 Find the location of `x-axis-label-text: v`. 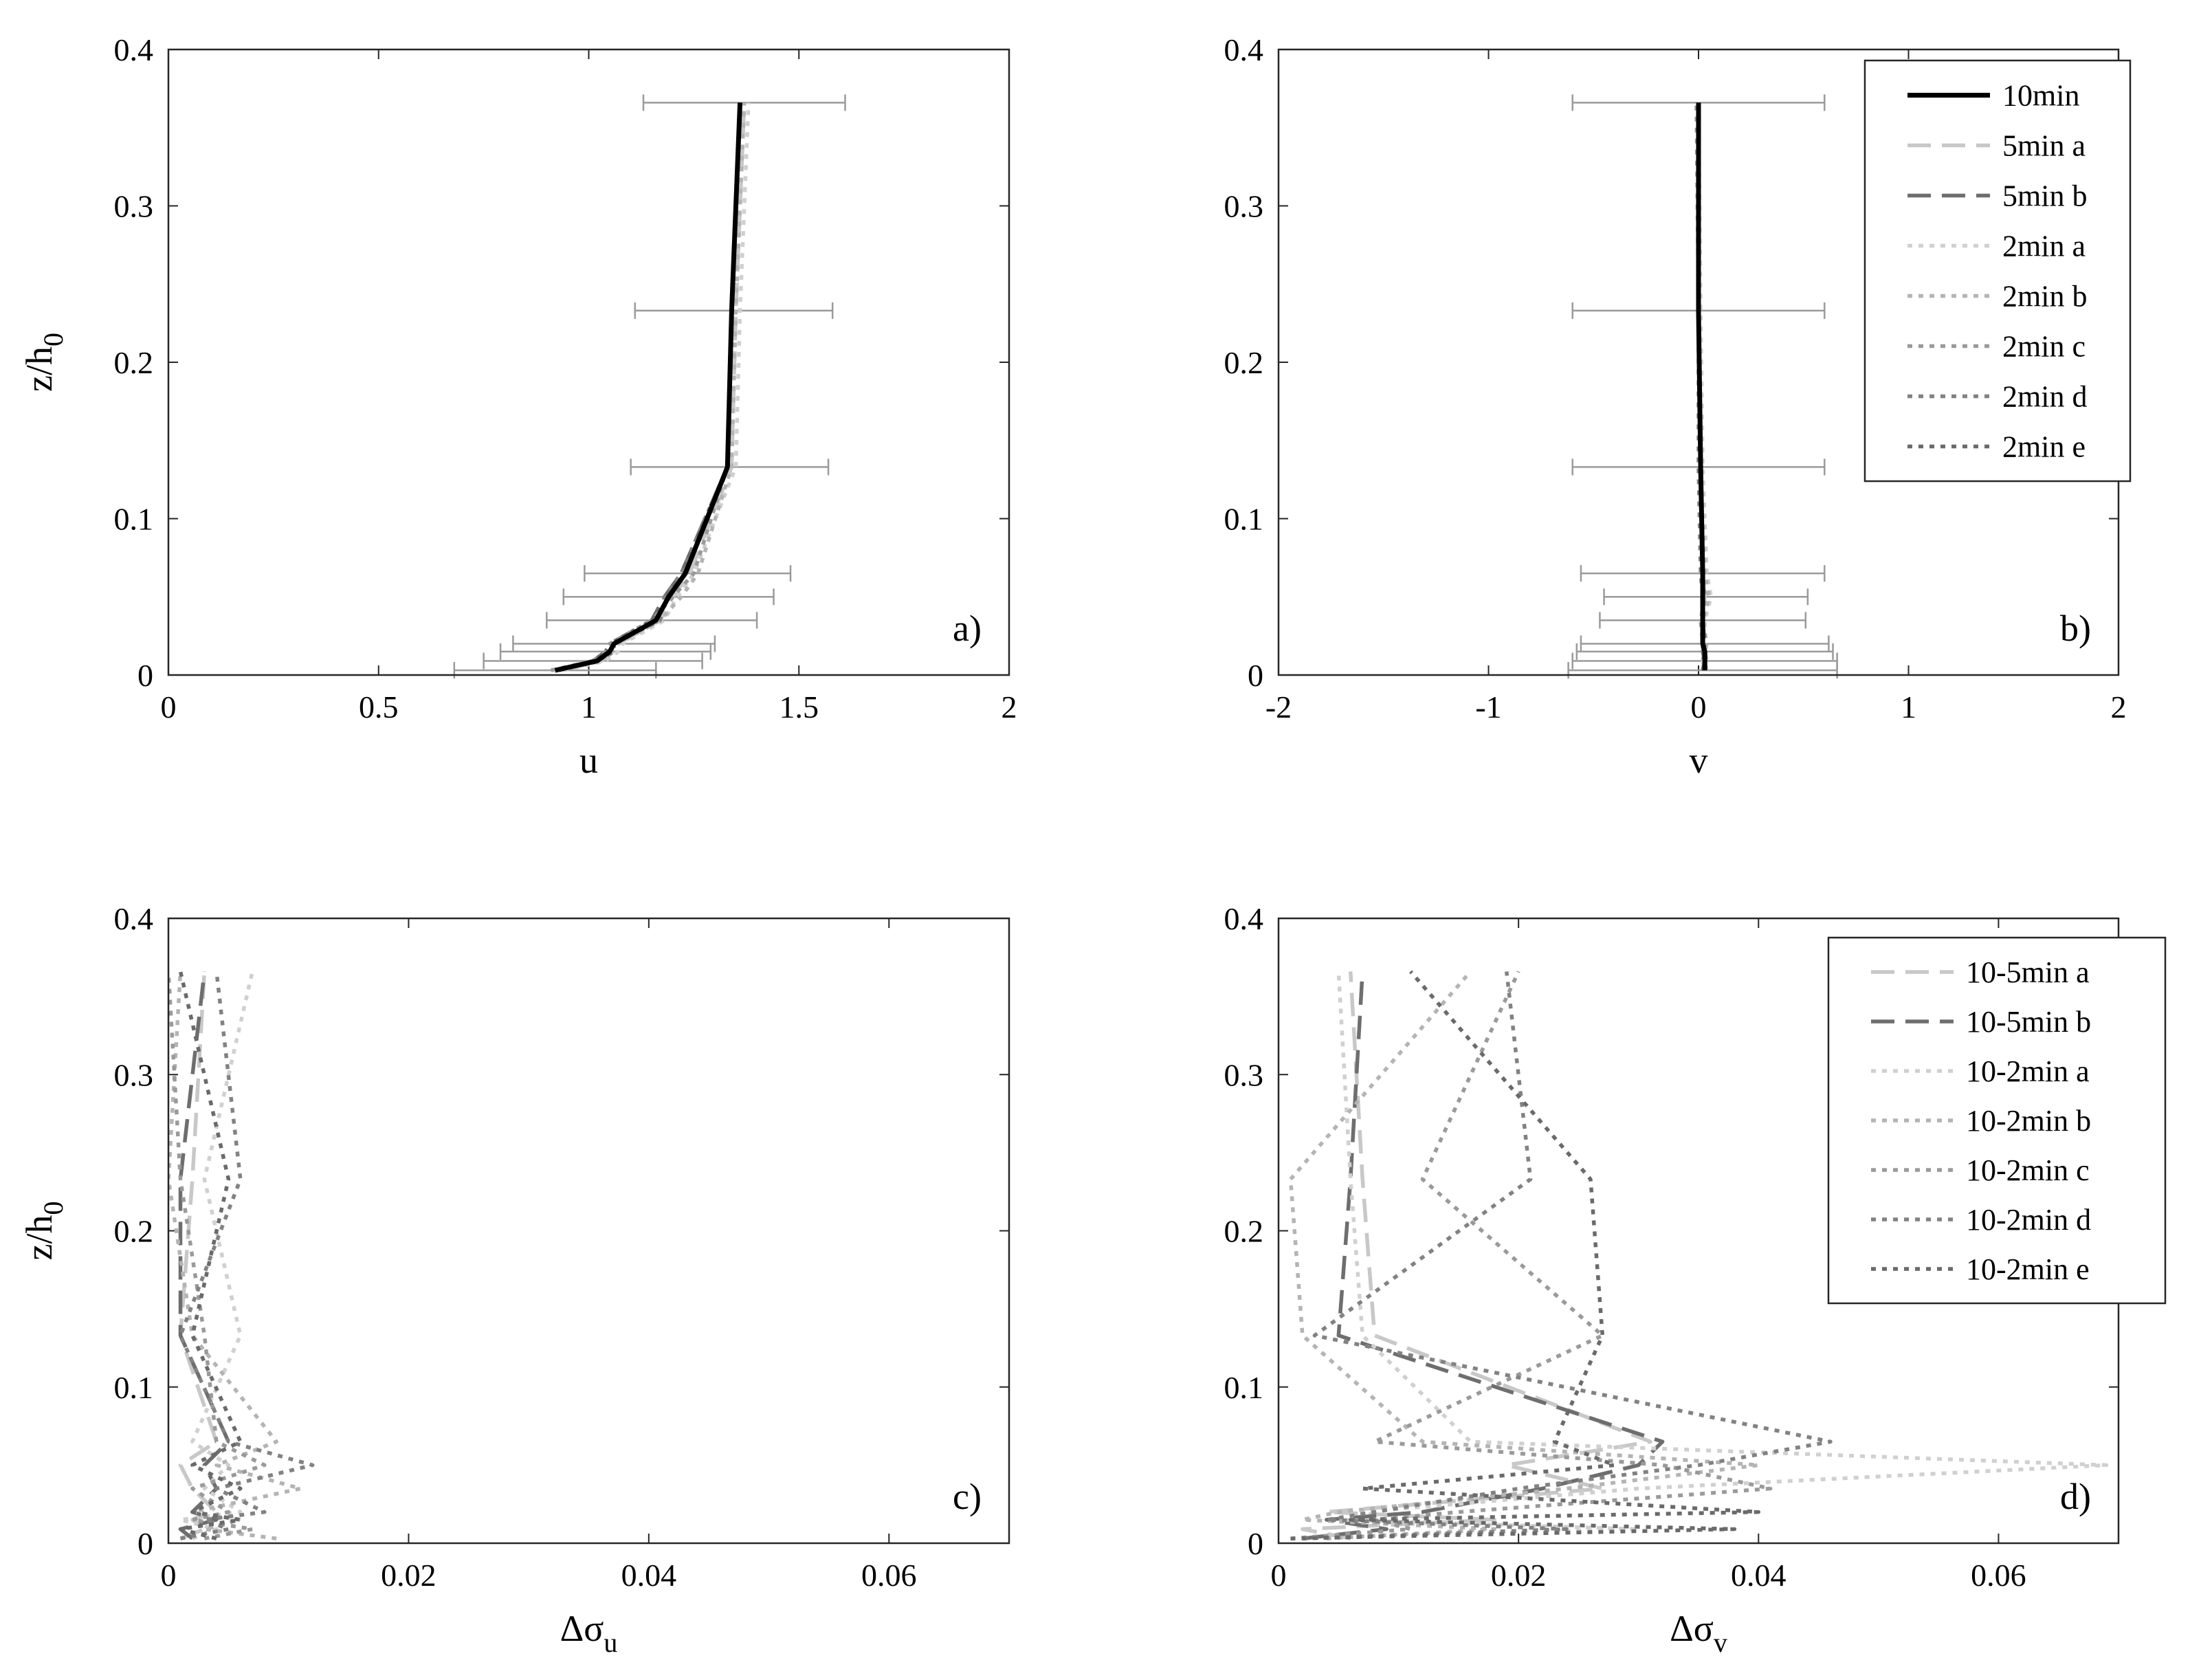

x-axis-label-text: v is located at coordinates (1699, 760).